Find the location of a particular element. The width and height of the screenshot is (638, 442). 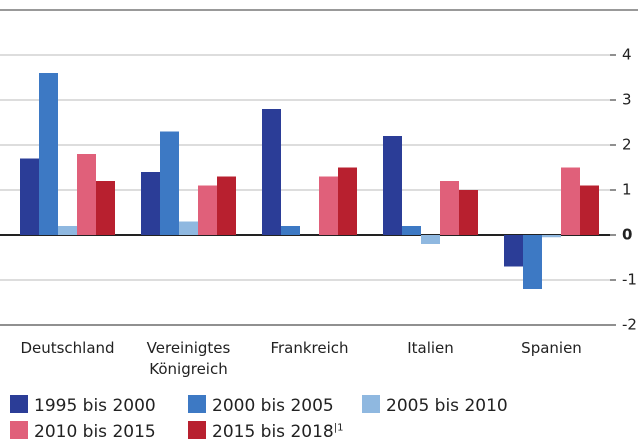

legend-item: 1995 bis 2000 is located at coordinates (83, 405).